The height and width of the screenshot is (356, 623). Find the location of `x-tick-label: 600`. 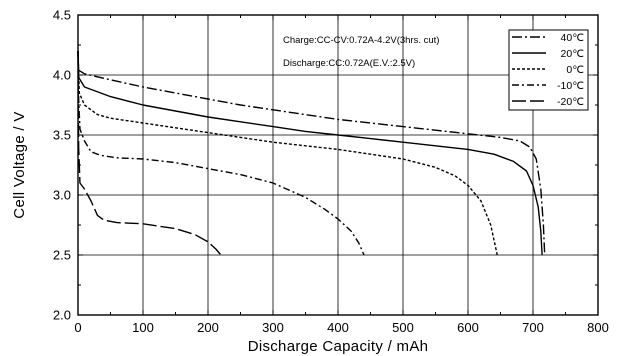

x-tick-label: 600 is located at coordinates (468, 327).